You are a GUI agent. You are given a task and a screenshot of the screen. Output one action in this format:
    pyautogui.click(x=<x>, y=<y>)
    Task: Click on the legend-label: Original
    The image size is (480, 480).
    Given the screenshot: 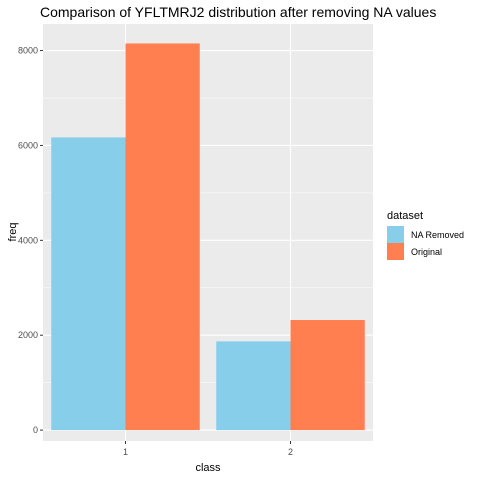 What is the action you would take?
    pyautogui.click(x=426, y=252)
    